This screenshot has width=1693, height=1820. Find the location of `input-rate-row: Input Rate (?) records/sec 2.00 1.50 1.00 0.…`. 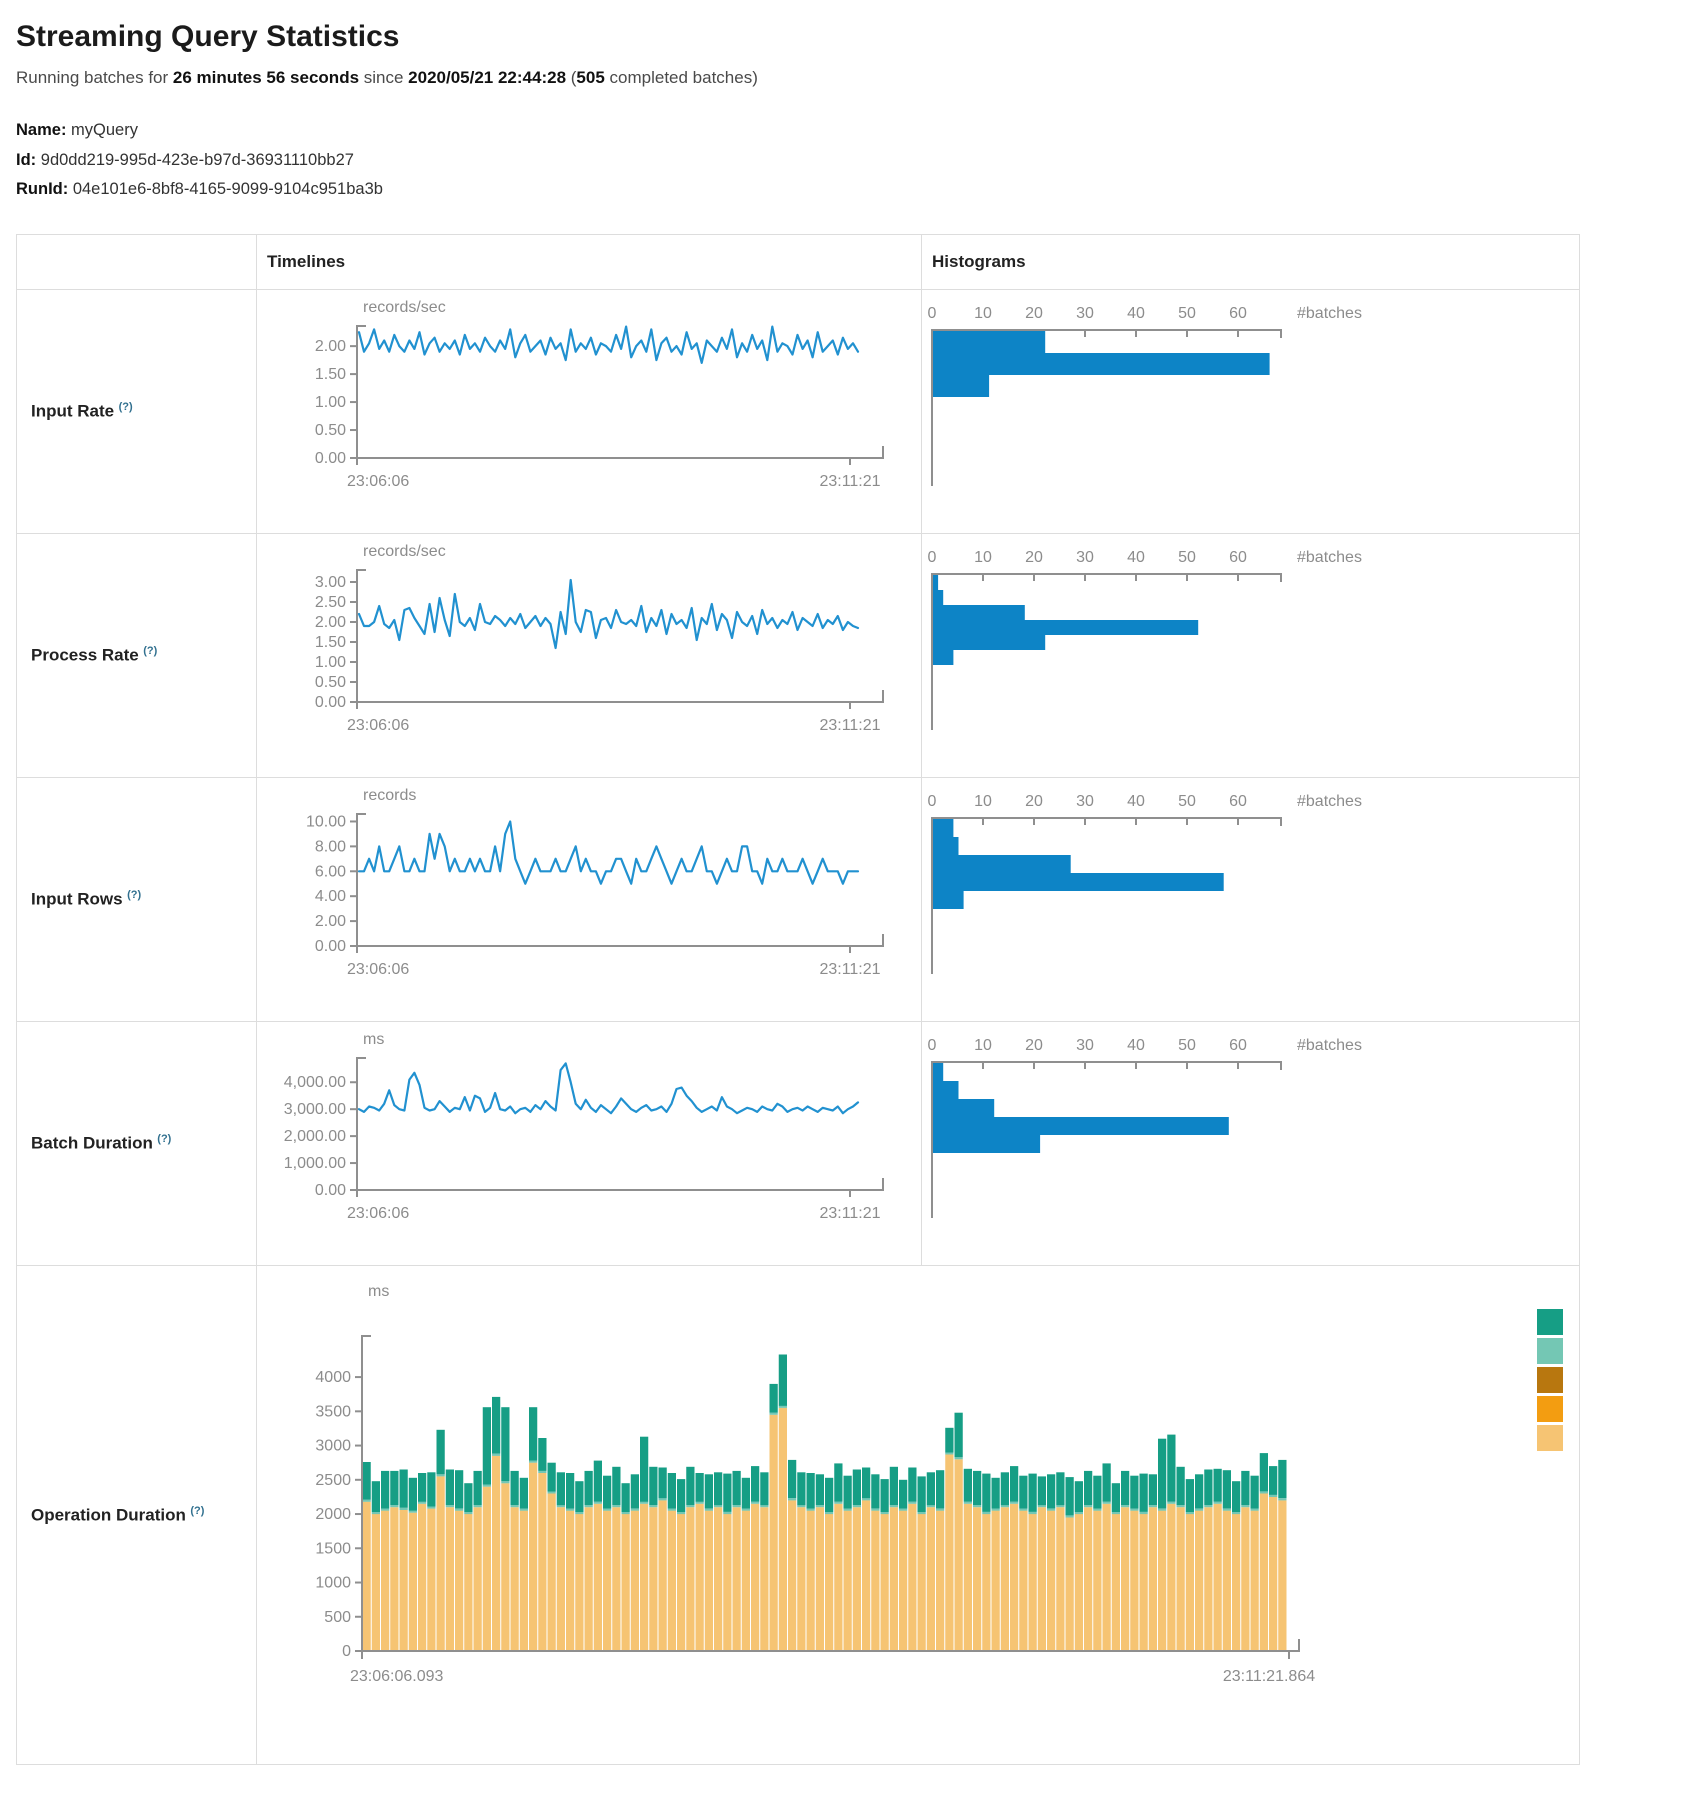

input-rate-row: Input Rate (?) records/sec 2.00 1.50 1.00 0.… is located at coordinates (798, 411).